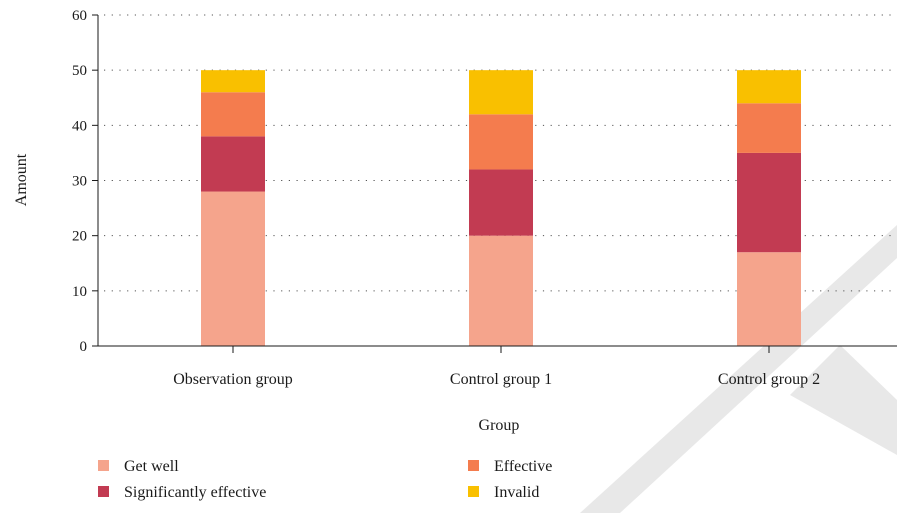 This screenshot has width=897, height=518. Describe the element at coordinates (523, 466) in the screenshot. I see `legend-label: Effective` at that location.